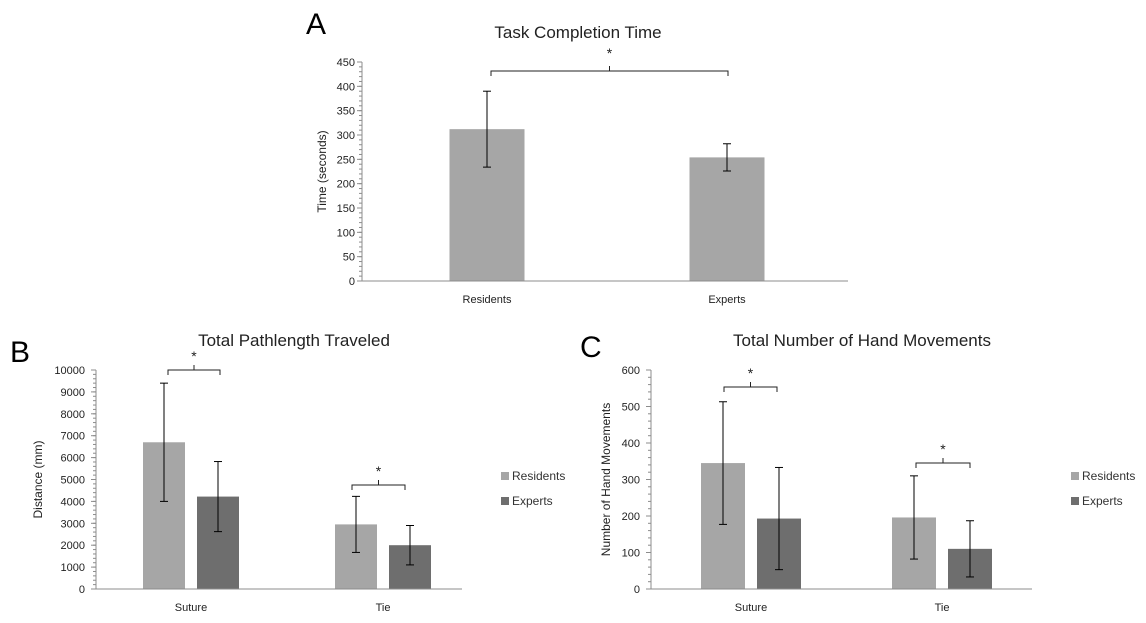  I want to click on panel-b-y-tick-label: 6000, so click(73, 459).